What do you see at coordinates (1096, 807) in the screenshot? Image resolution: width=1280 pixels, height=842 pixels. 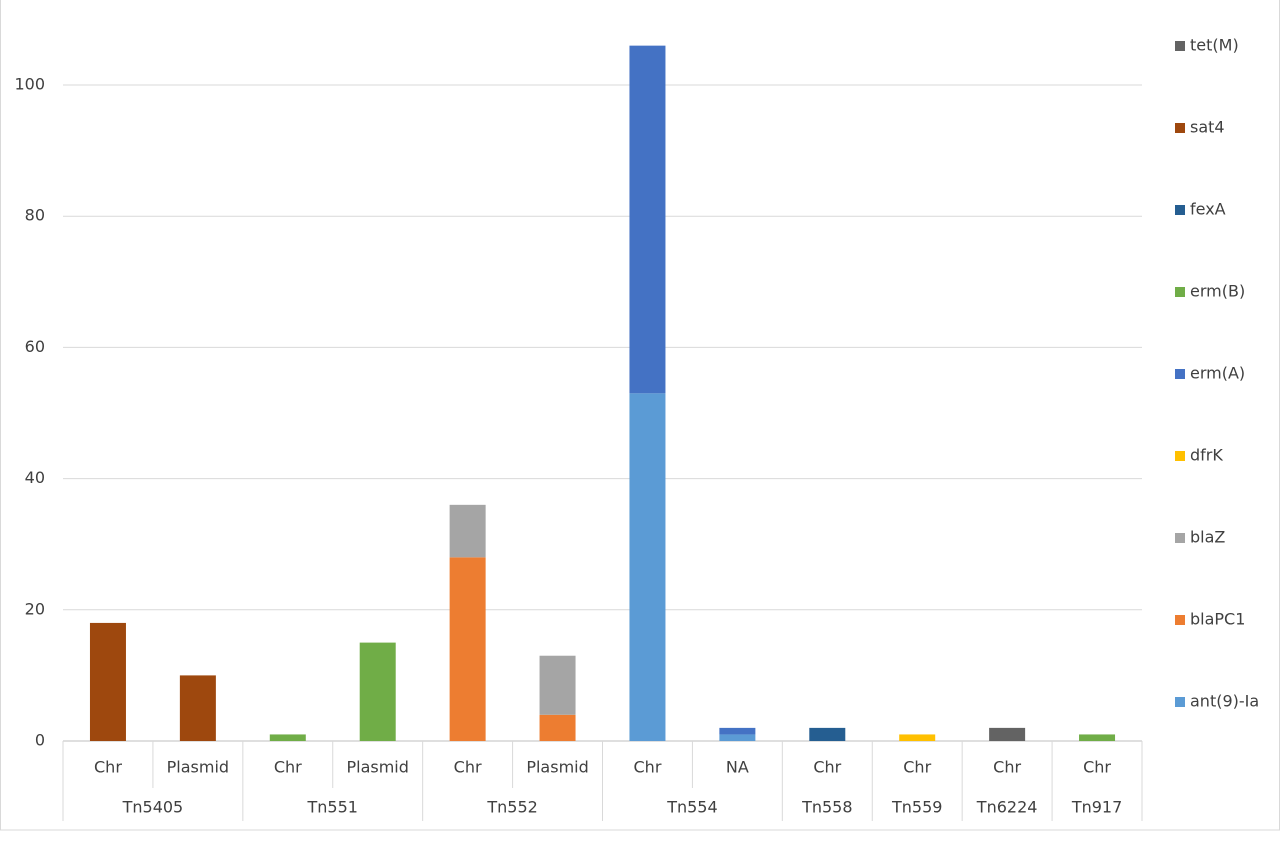 I see `group-label: Tn917` at bounding box center [1096, 807].